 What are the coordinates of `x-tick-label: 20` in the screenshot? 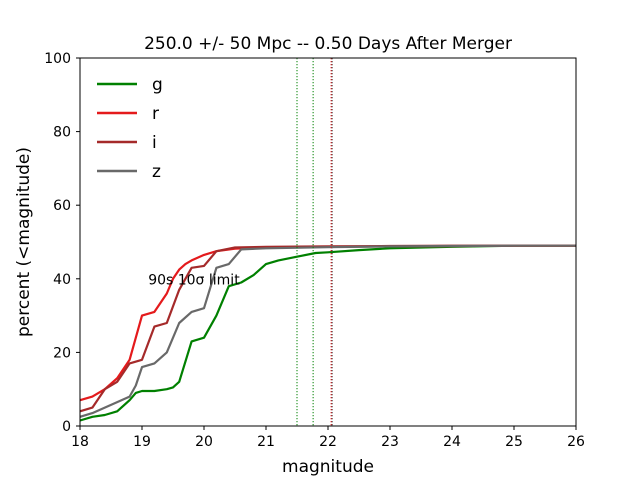 It's located at (204, 442).